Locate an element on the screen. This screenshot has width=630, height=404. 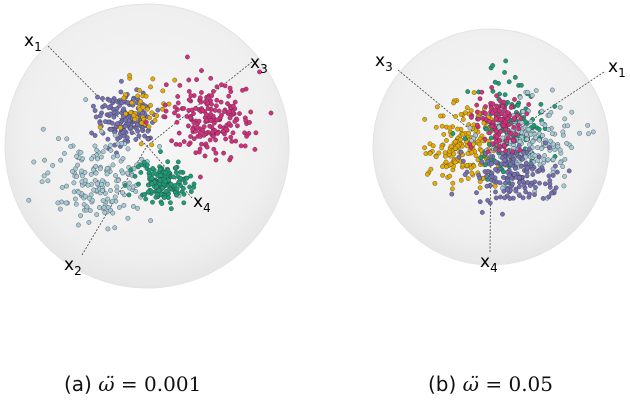
caption-b: (b) ω̈ = 0.05 is located at coordinates (490, 384).